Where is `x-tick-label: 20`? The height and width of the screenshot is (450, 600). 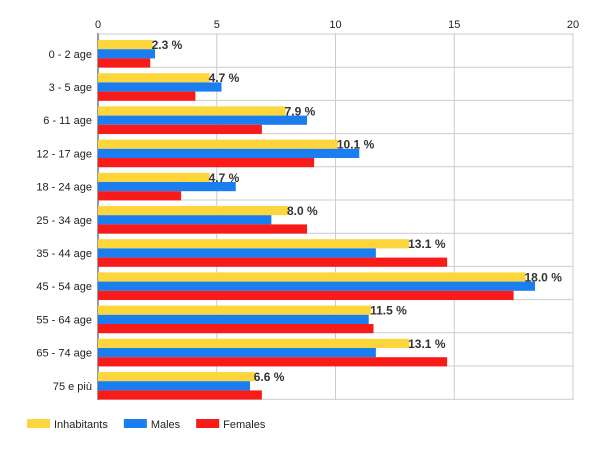
x-tick-label: 20 is located at coordinates (573, 25).